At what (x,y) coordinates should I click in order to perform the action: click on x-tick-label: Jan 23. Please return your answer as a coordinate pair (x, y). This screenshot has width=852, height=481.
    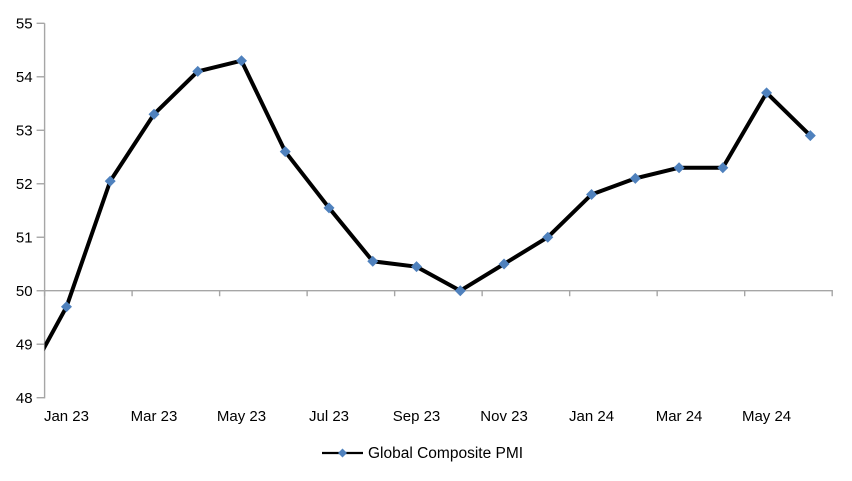
    Looking at the image, I should click on (66, 416).